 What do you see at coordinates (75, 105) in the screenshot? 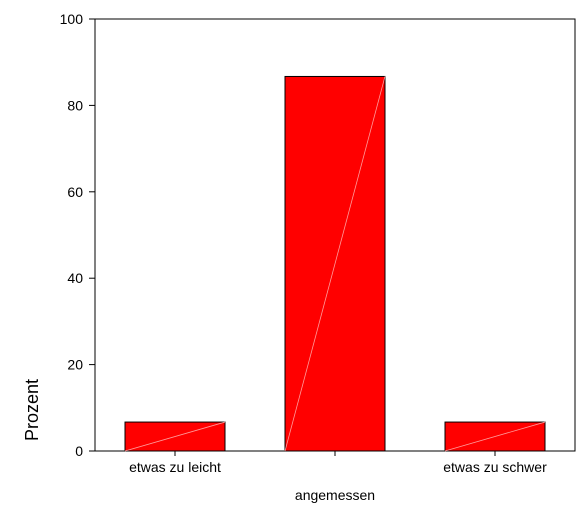
I see `y-tick-label: 80` at bounding box center [75, 105].